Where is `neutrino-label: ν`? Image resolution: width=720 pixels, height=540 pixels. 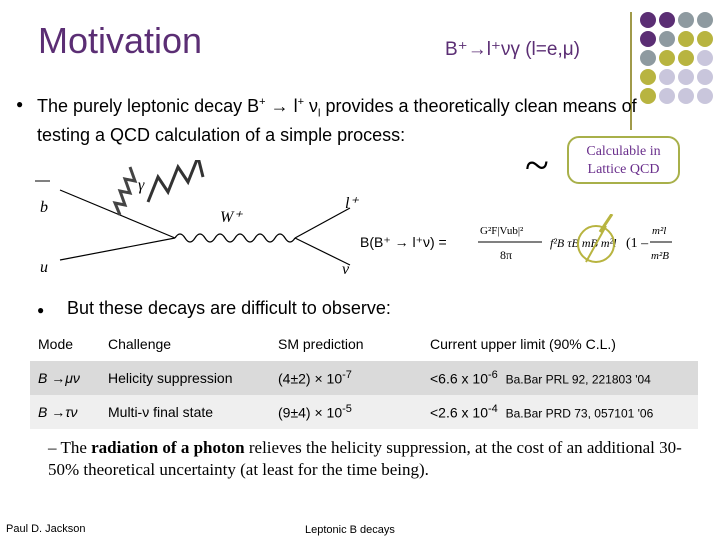
neutrino-label: ν is located at coordinates (346, 269).